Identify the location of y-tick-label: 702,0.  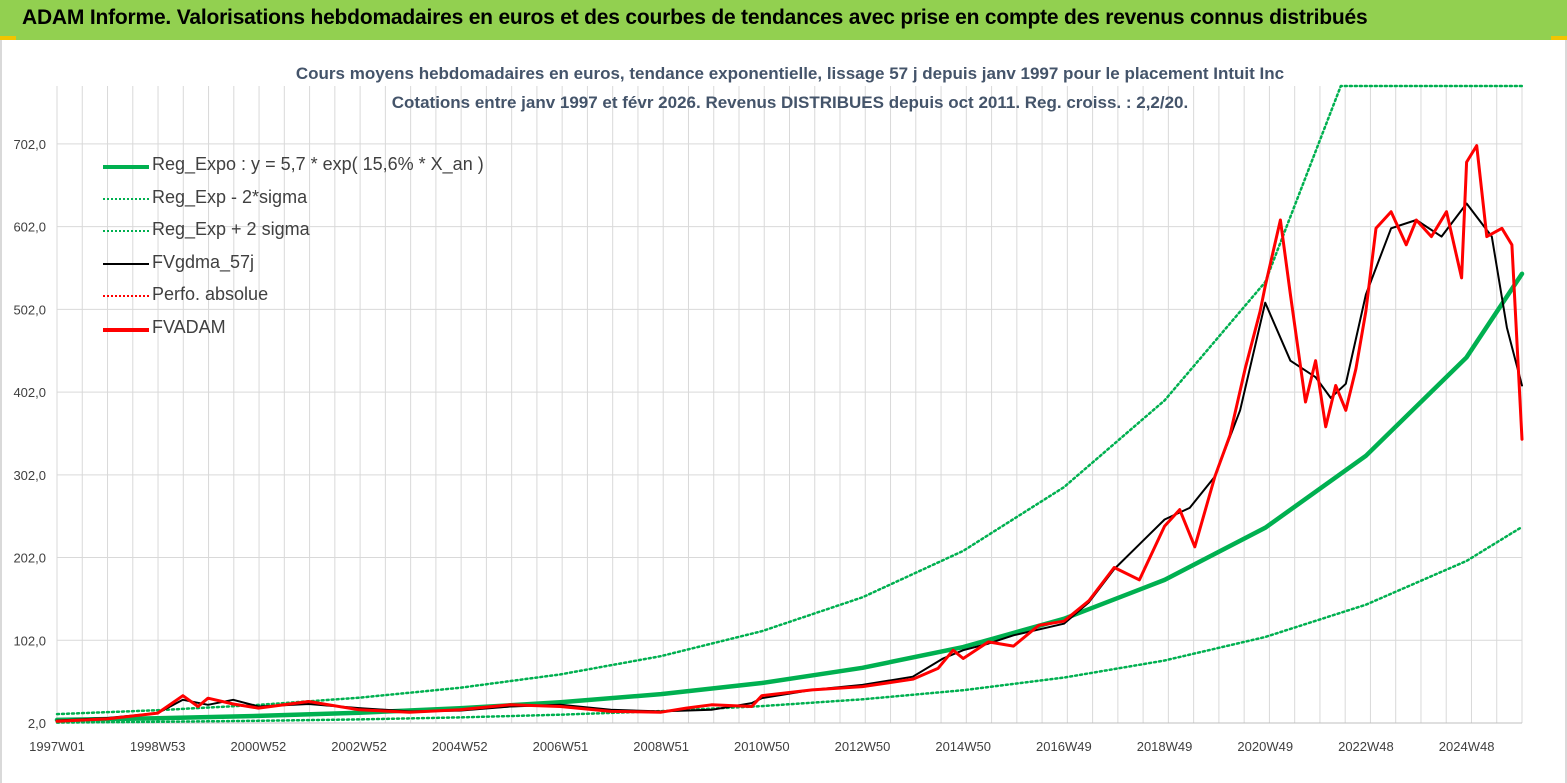
(29, 144).